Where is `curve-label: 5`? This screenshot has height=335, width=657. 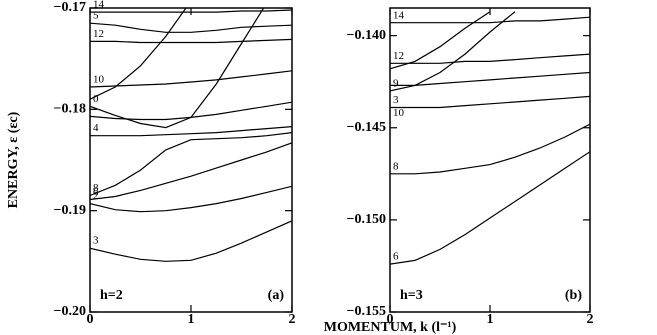
curve-label: 5 is located at coordinates (96, 16).